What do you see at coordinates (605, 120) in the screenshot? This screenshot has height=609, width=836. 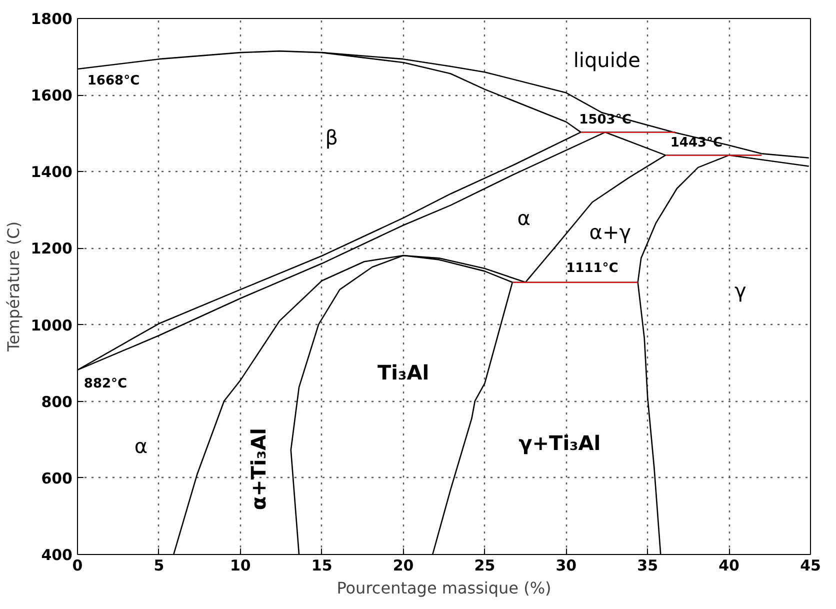 I see `annotation: 1503°C` at bounding box center [605, 120].